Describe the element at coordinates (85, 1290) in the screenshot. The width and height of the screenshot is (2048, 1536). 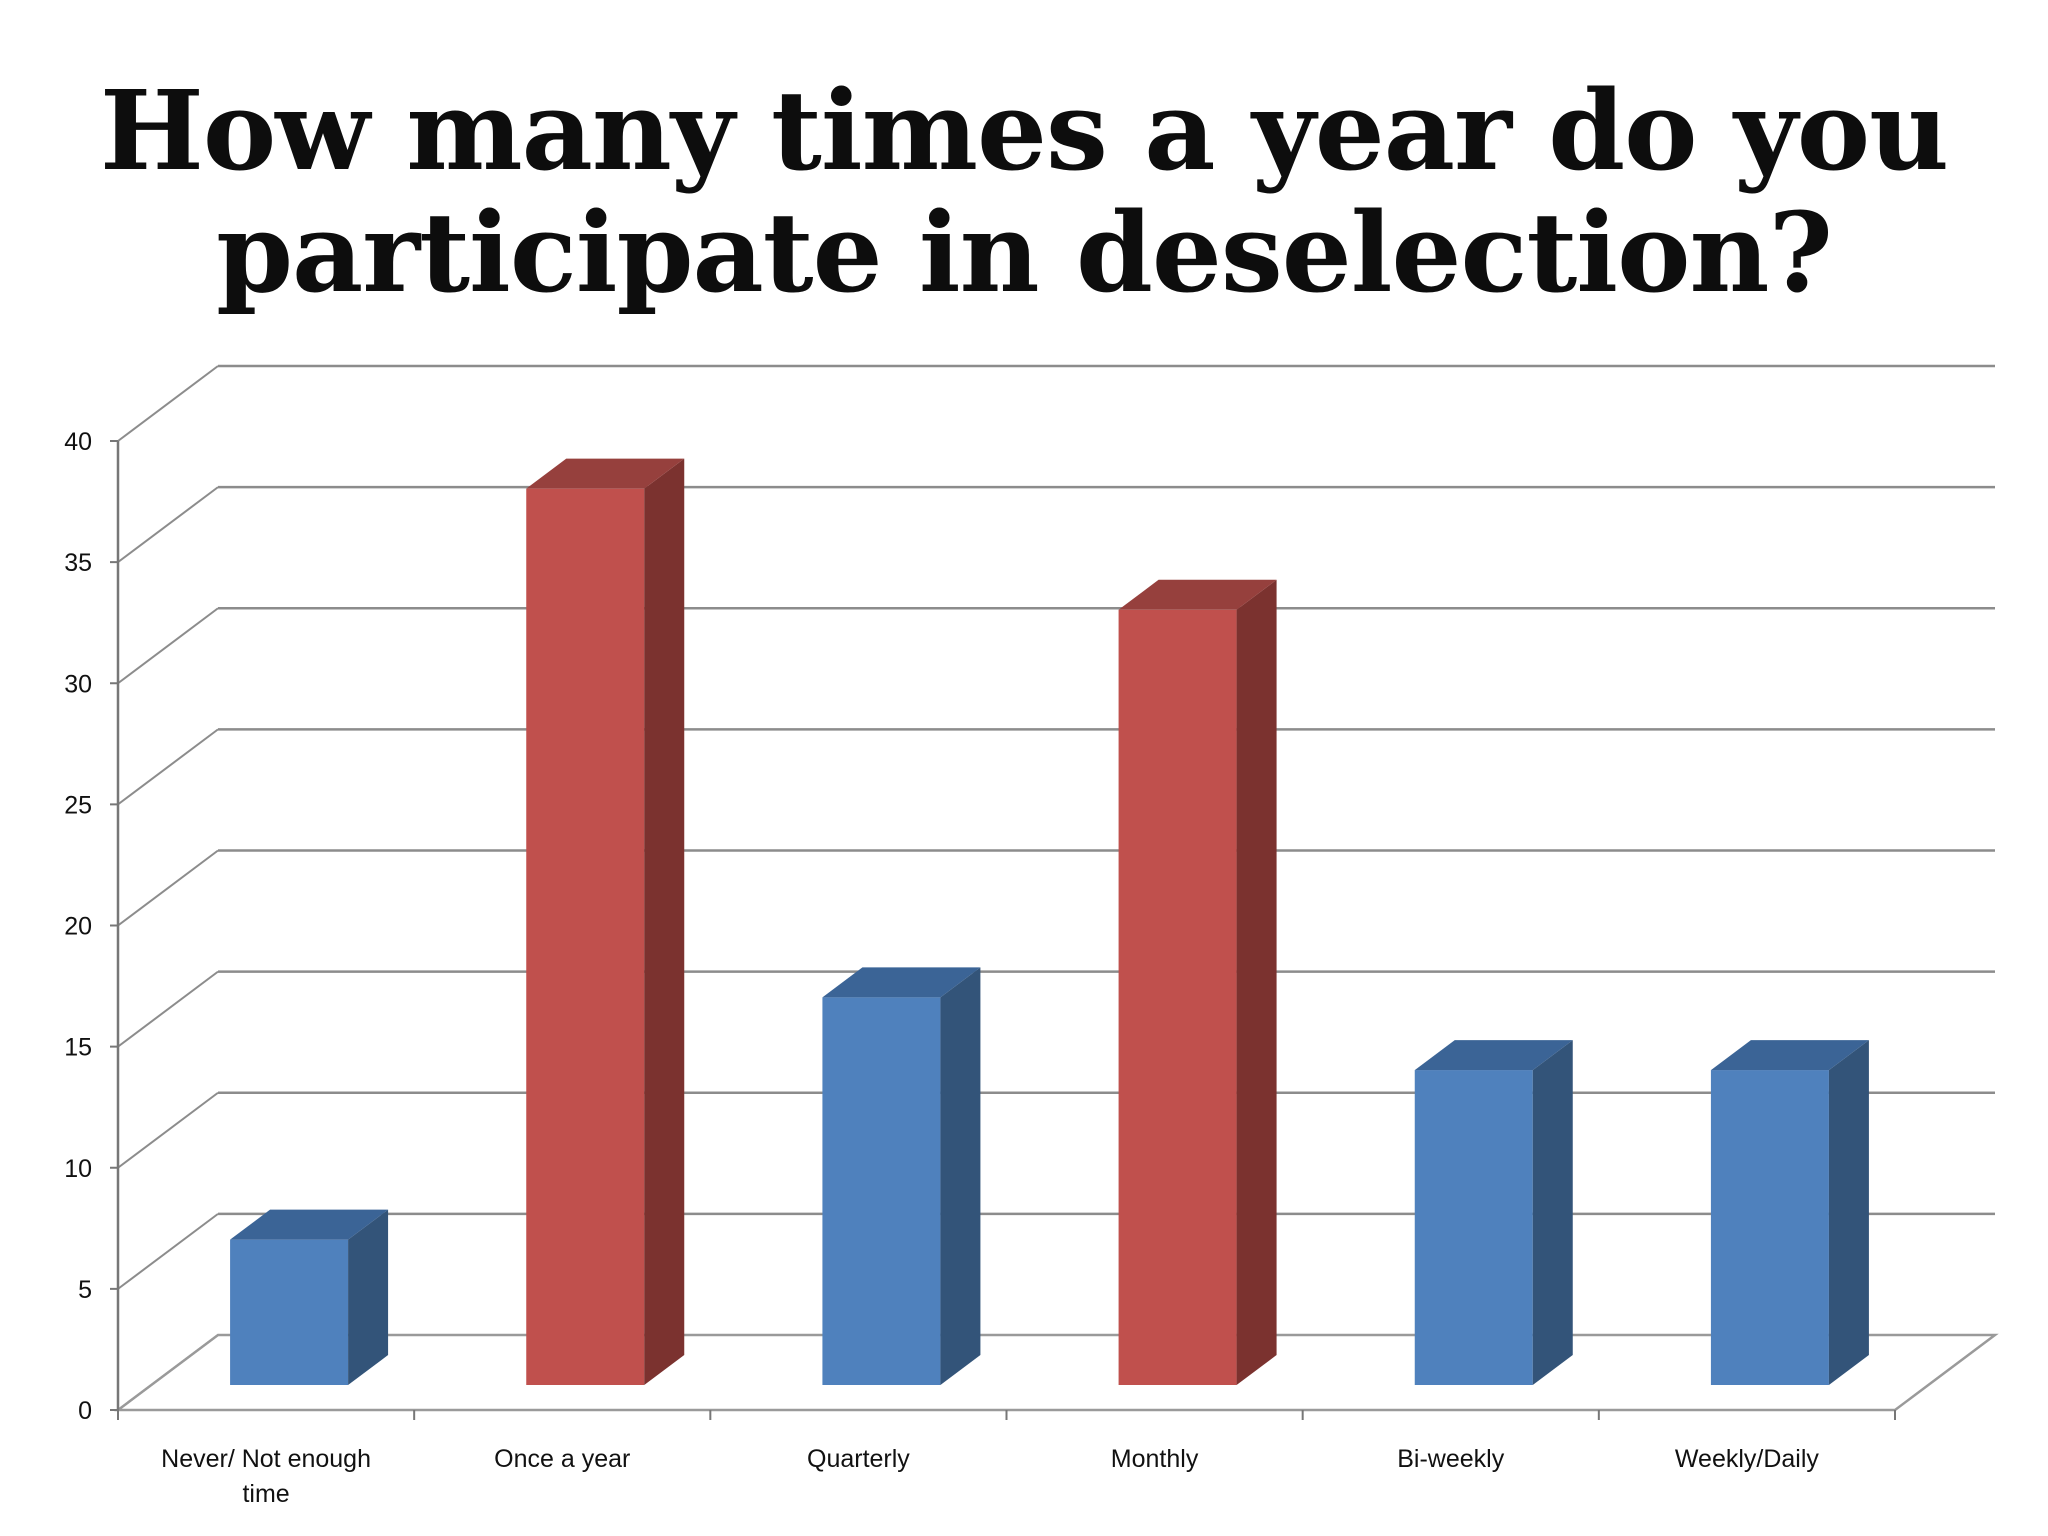
I see `y-tick-label: 5` at that location.